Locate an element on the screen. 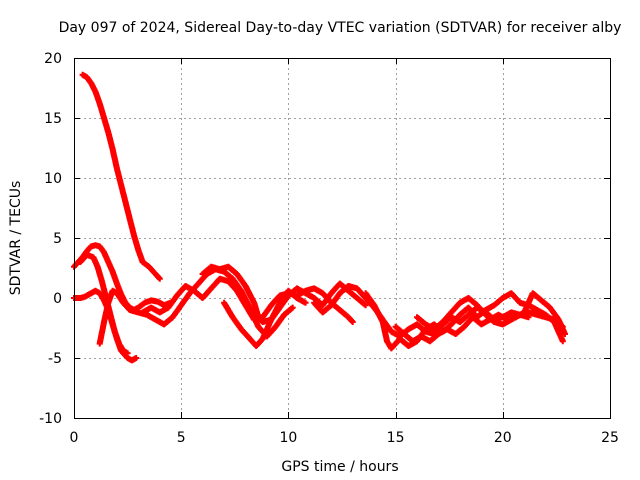 The width and height of the screenshot is (640, 480). series-steep-descending-arc is located at coordinates (121, 176).